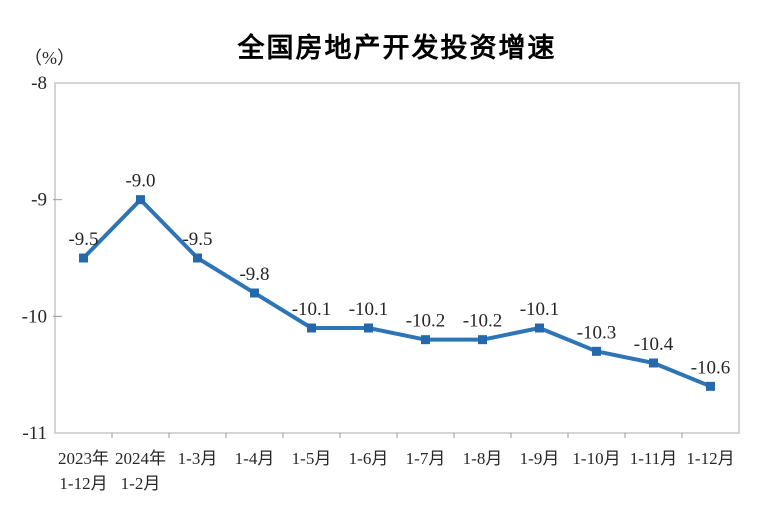 This screenshot has height=523, width=763. Describe the element at coordinates (654, 458) in the screenshot. I see `x-axis-category-label: 1-11月` at that location.